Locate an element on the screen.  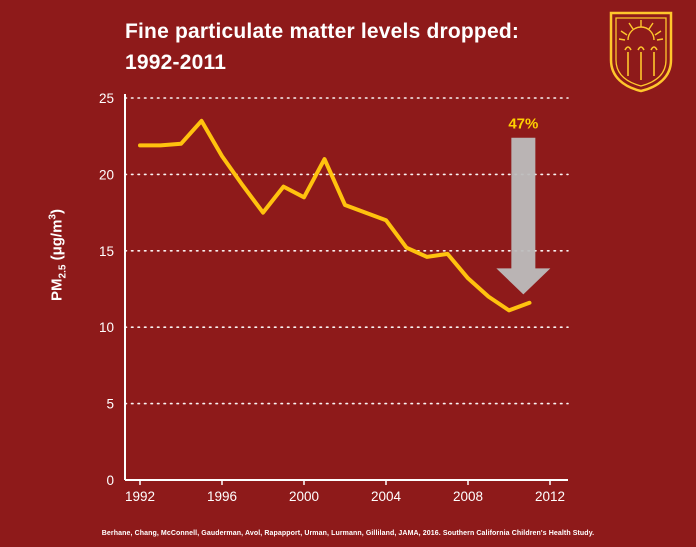
usc-shield-logo is located at coordinates (641, 52).